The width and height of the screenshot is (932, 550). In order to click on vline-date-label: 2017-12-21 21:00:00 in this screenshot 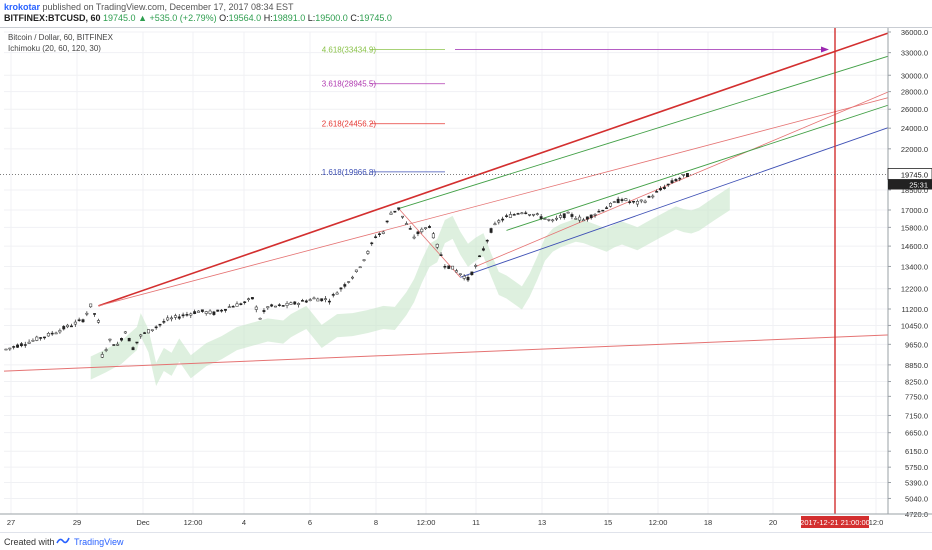, I will do `click(835, 522)`.